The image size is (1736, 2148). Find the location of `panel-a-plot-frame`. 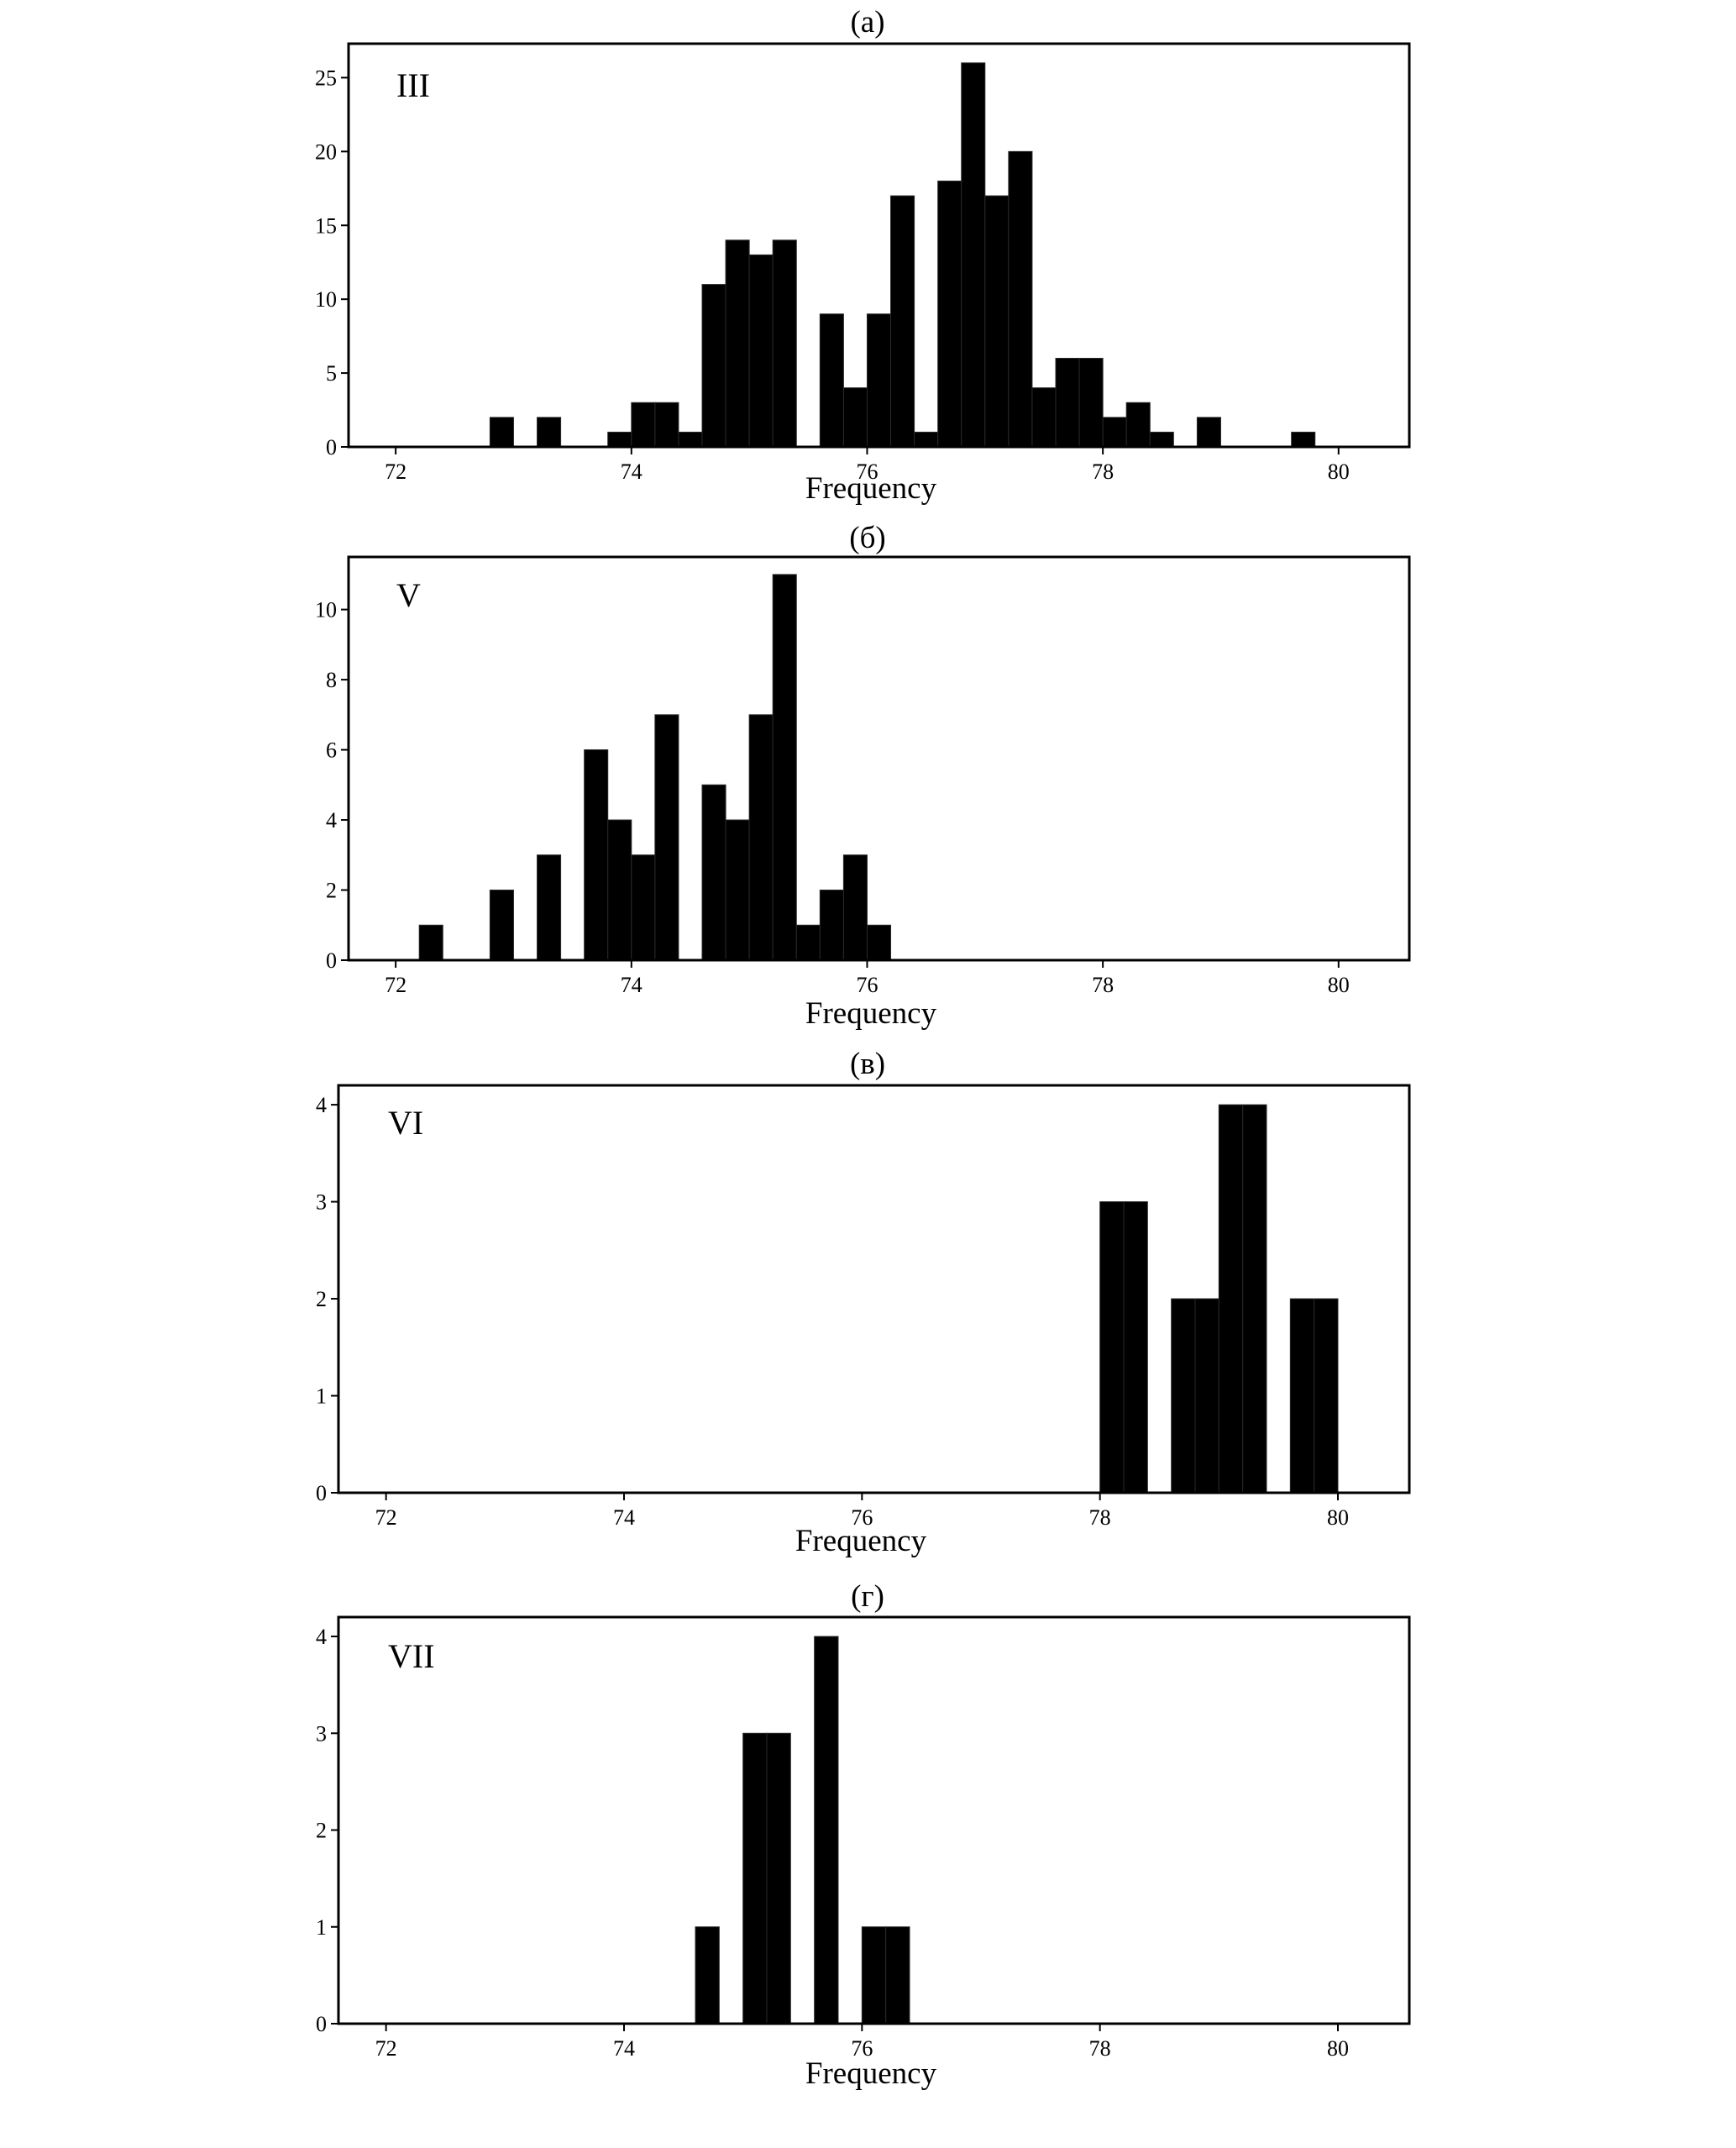

panel-a-plot-frame is located at coordinates (879, 245).